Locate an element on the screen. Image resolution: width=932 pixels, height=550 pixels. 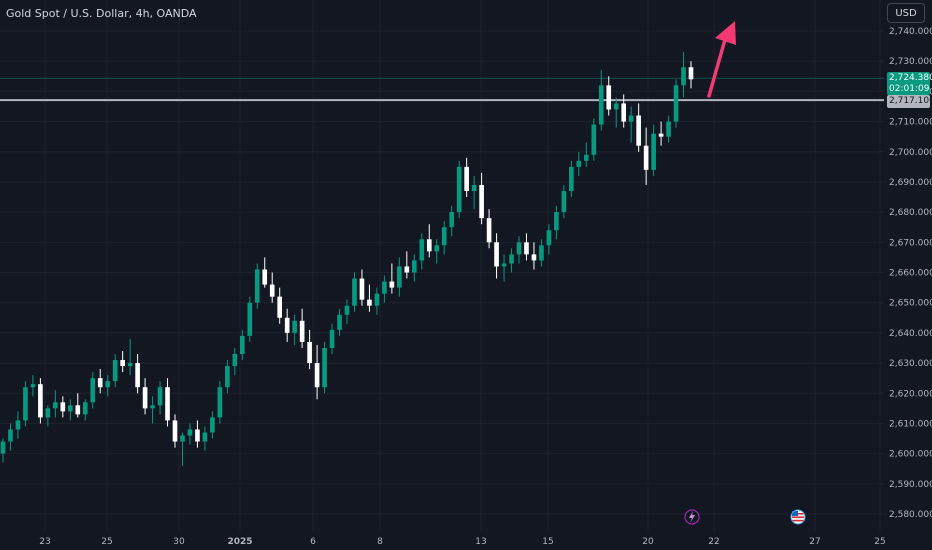
y-tick-label: 2,730.000 is located at coordinates (910, 62).